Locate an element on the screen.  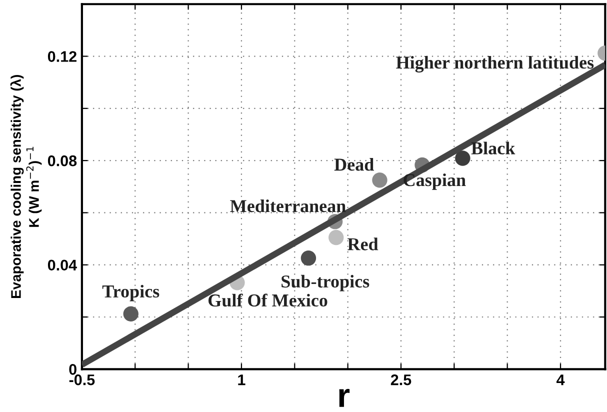
x-tick-label: 4 is located at coordinates (560, 380).